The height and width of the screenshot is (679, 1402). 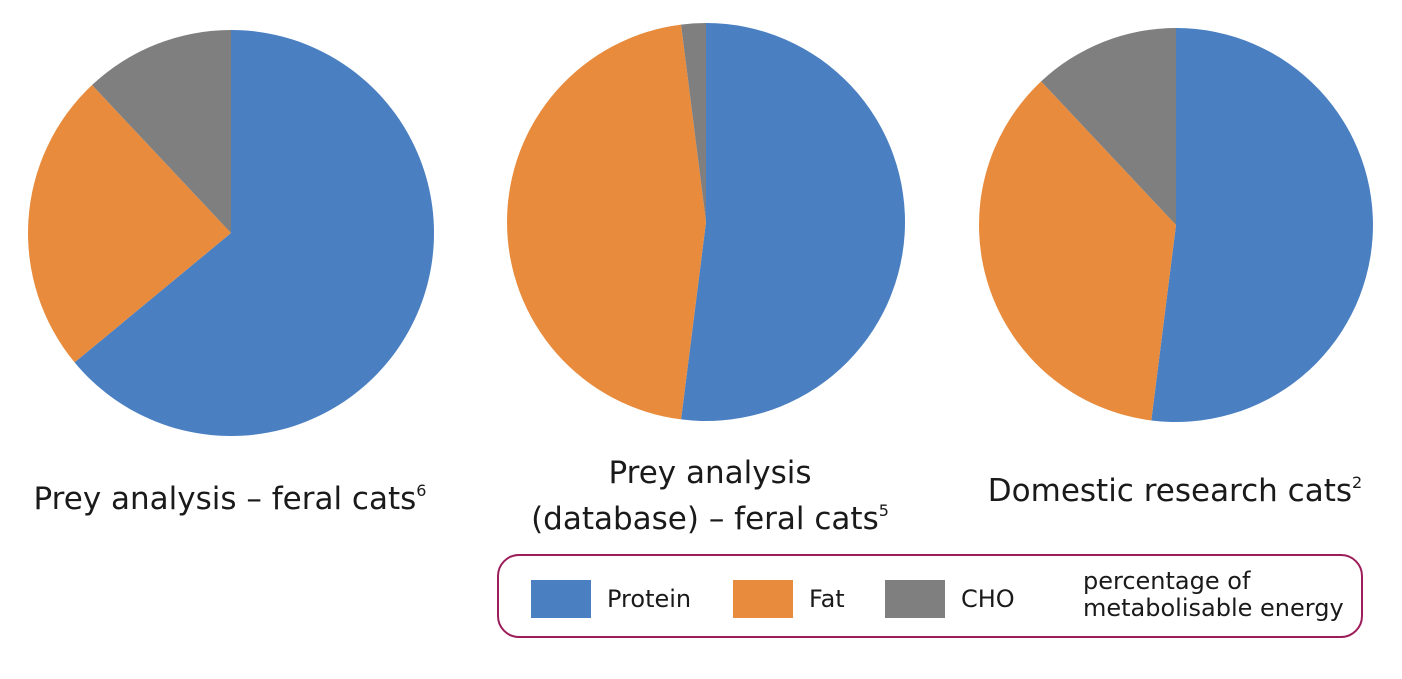 I want to click on pie-title-prey-analysis-database: Prey analysis (database) – feral cats5, so click(x=710, y=496).